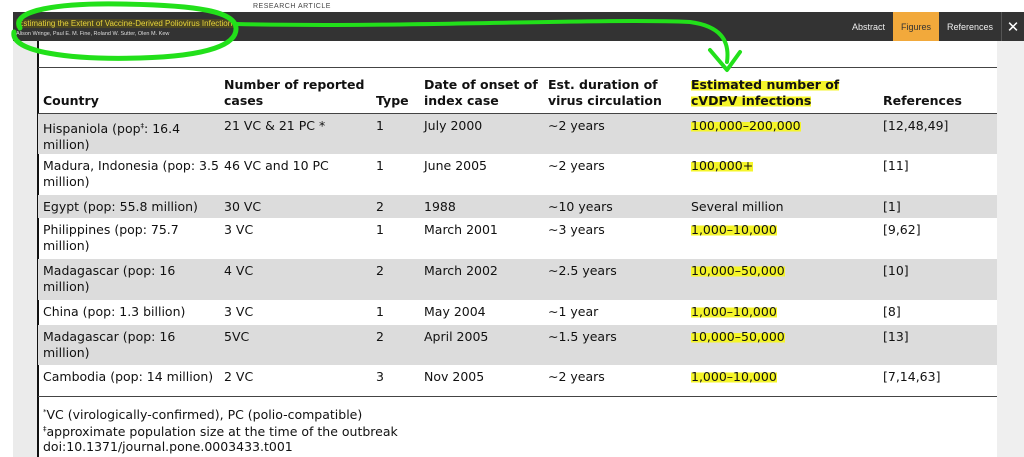 The height and width of the screenshot is (457, 1024). I want to click on cell-references: [7,14,63], so click(912, 376).